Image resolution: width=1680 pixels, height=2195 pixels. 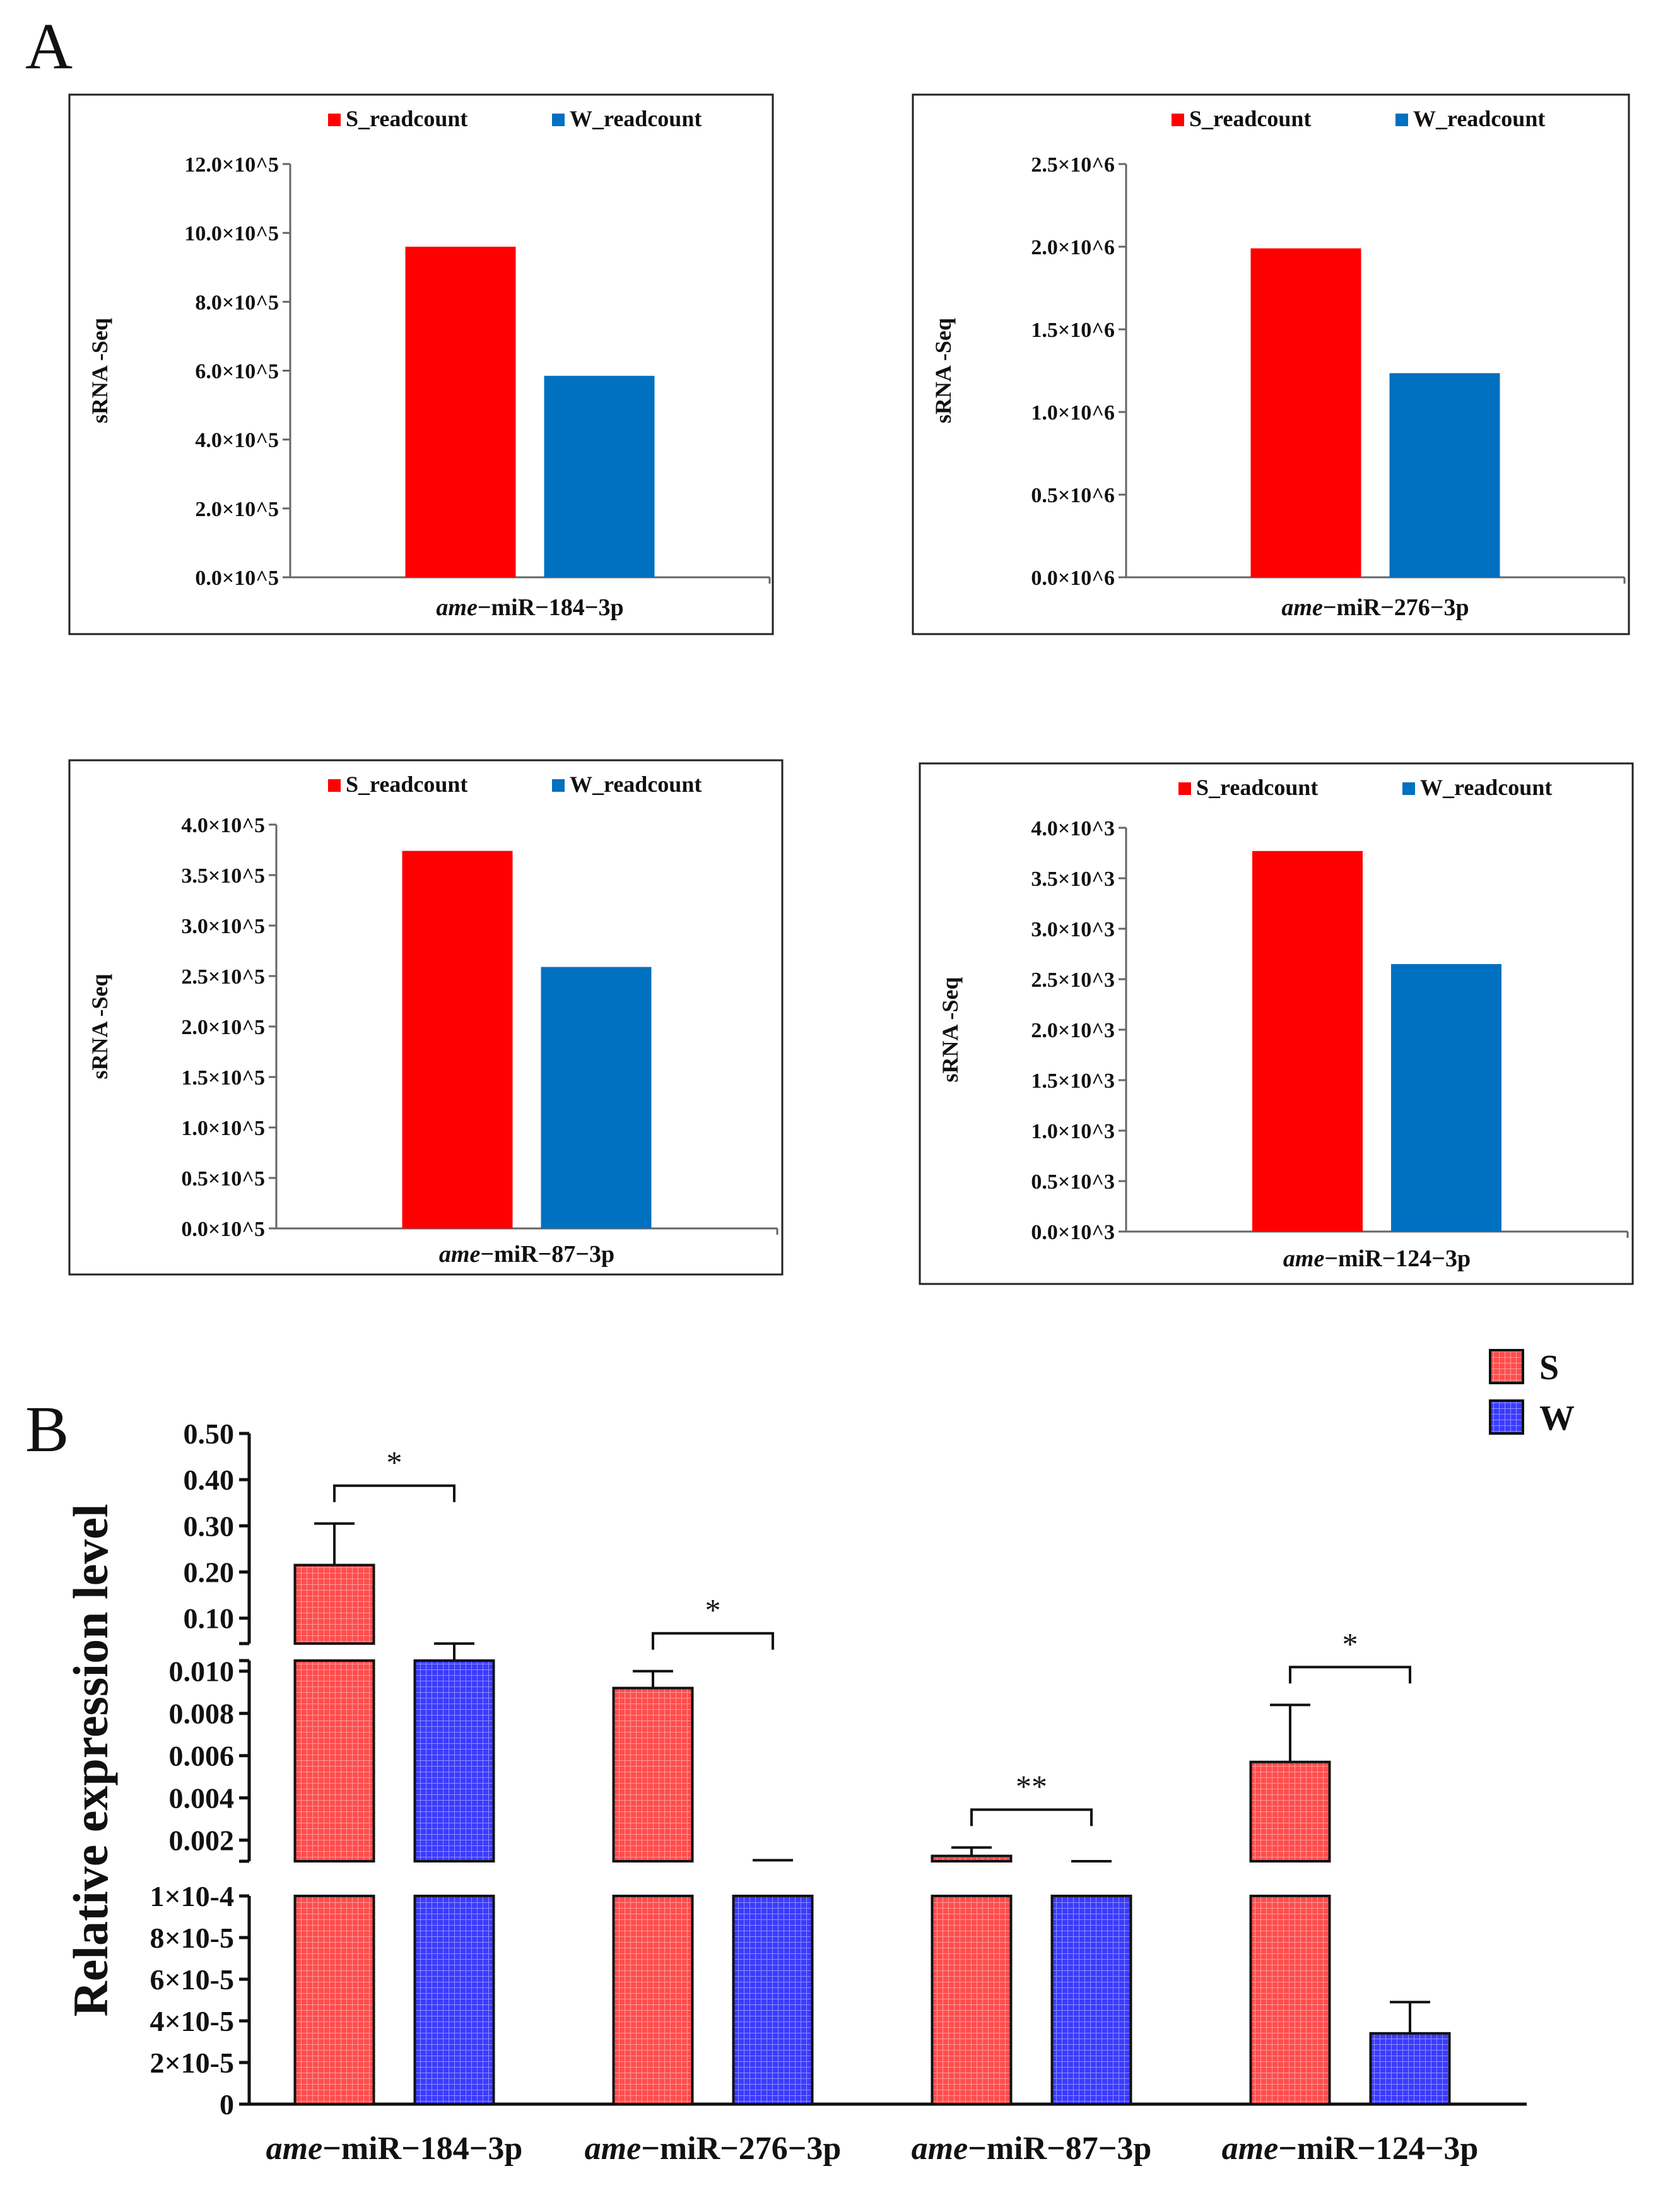 I want to click on x-category-label: ame−miR−184−3p, so click(x=394, y=2149).